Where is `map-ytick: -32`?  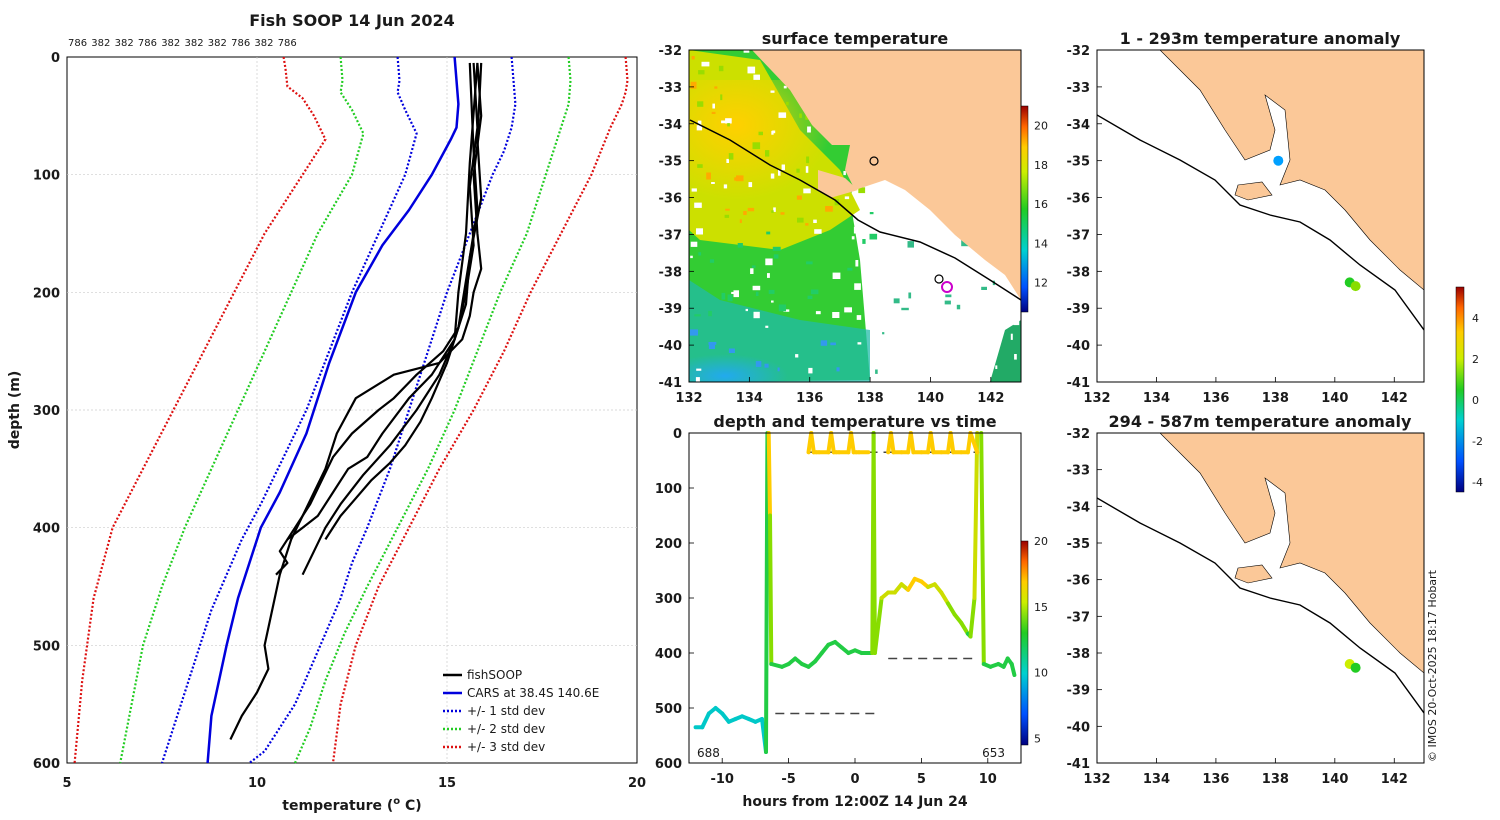
map-ytick: -32 is located at coordinates (671, 51).